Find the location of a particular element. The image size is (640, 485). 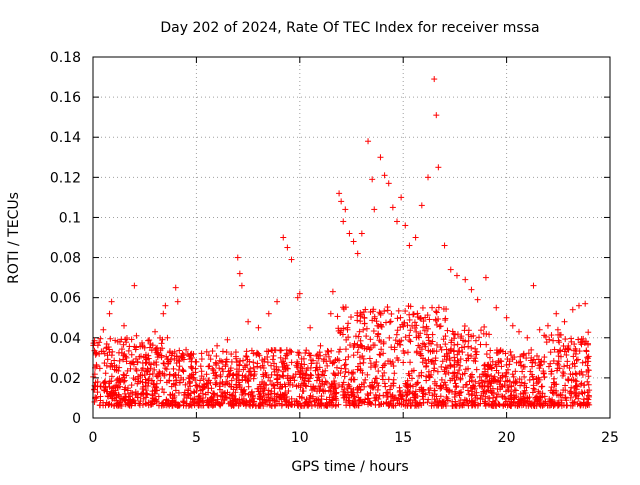

y-tick-label: 0.18 is located at coordinates (65, 58).